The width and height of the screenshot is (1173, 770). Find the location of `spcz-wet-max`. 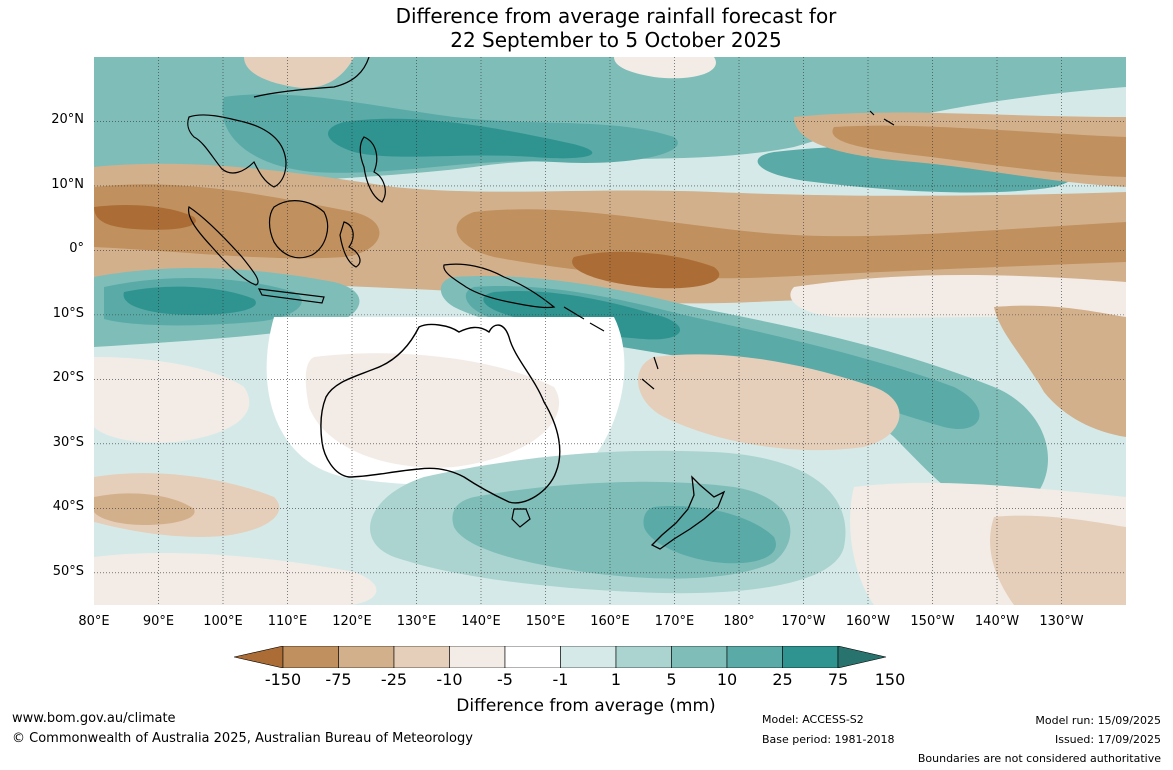

spcz-wet-max is located at coordinates (582, 315).